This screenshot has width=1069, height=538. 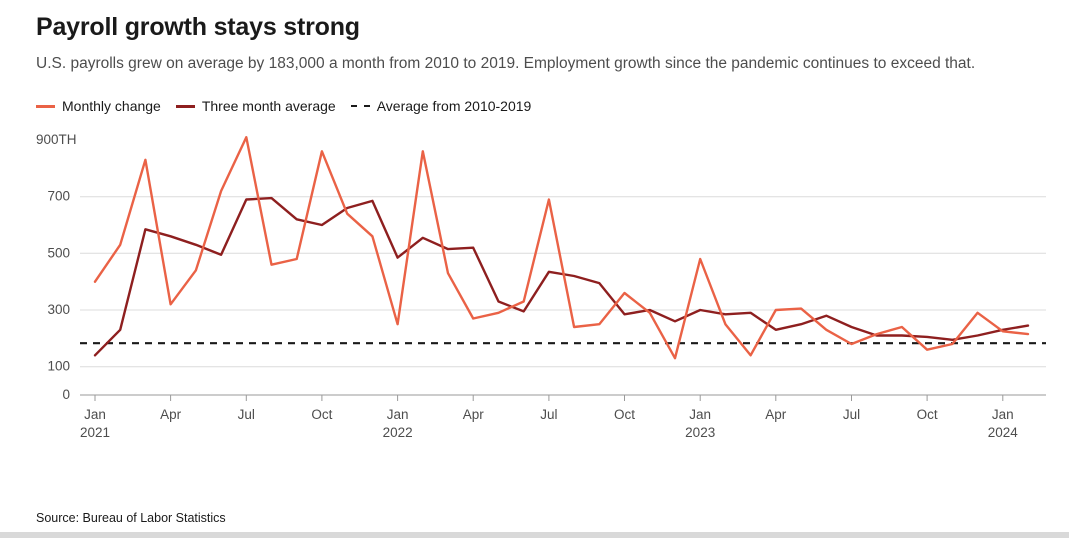 What do you see at coordinates (45, 106) in the screenshot?
I see `monthly-change-swatch-icon` at bounding box center [45, 106].